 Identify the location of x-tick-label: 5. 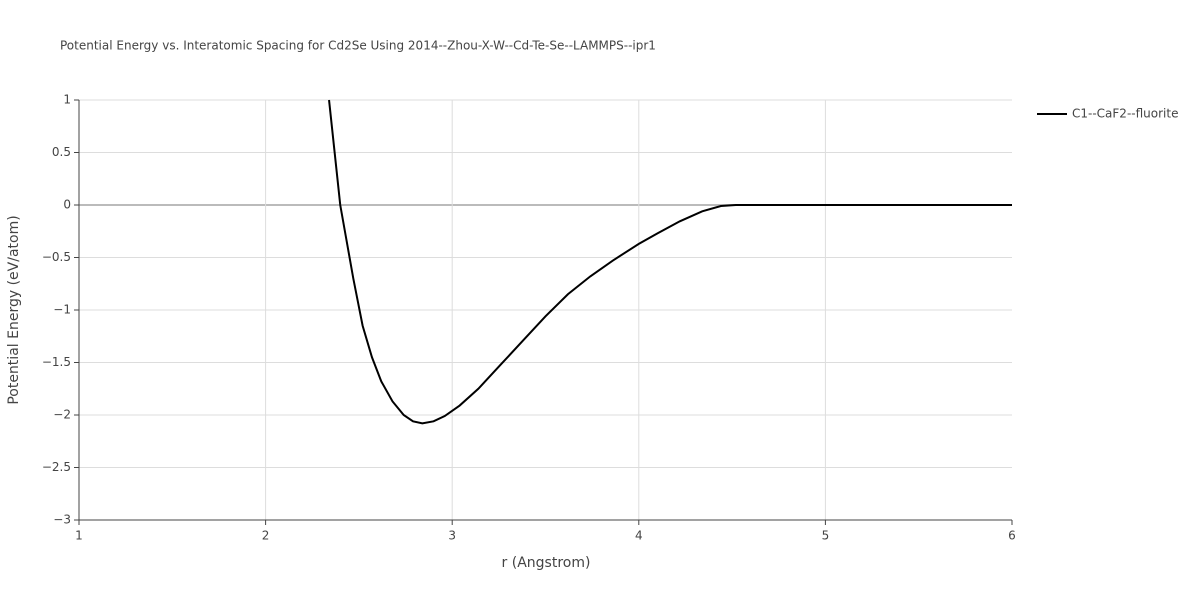
(826, 536).